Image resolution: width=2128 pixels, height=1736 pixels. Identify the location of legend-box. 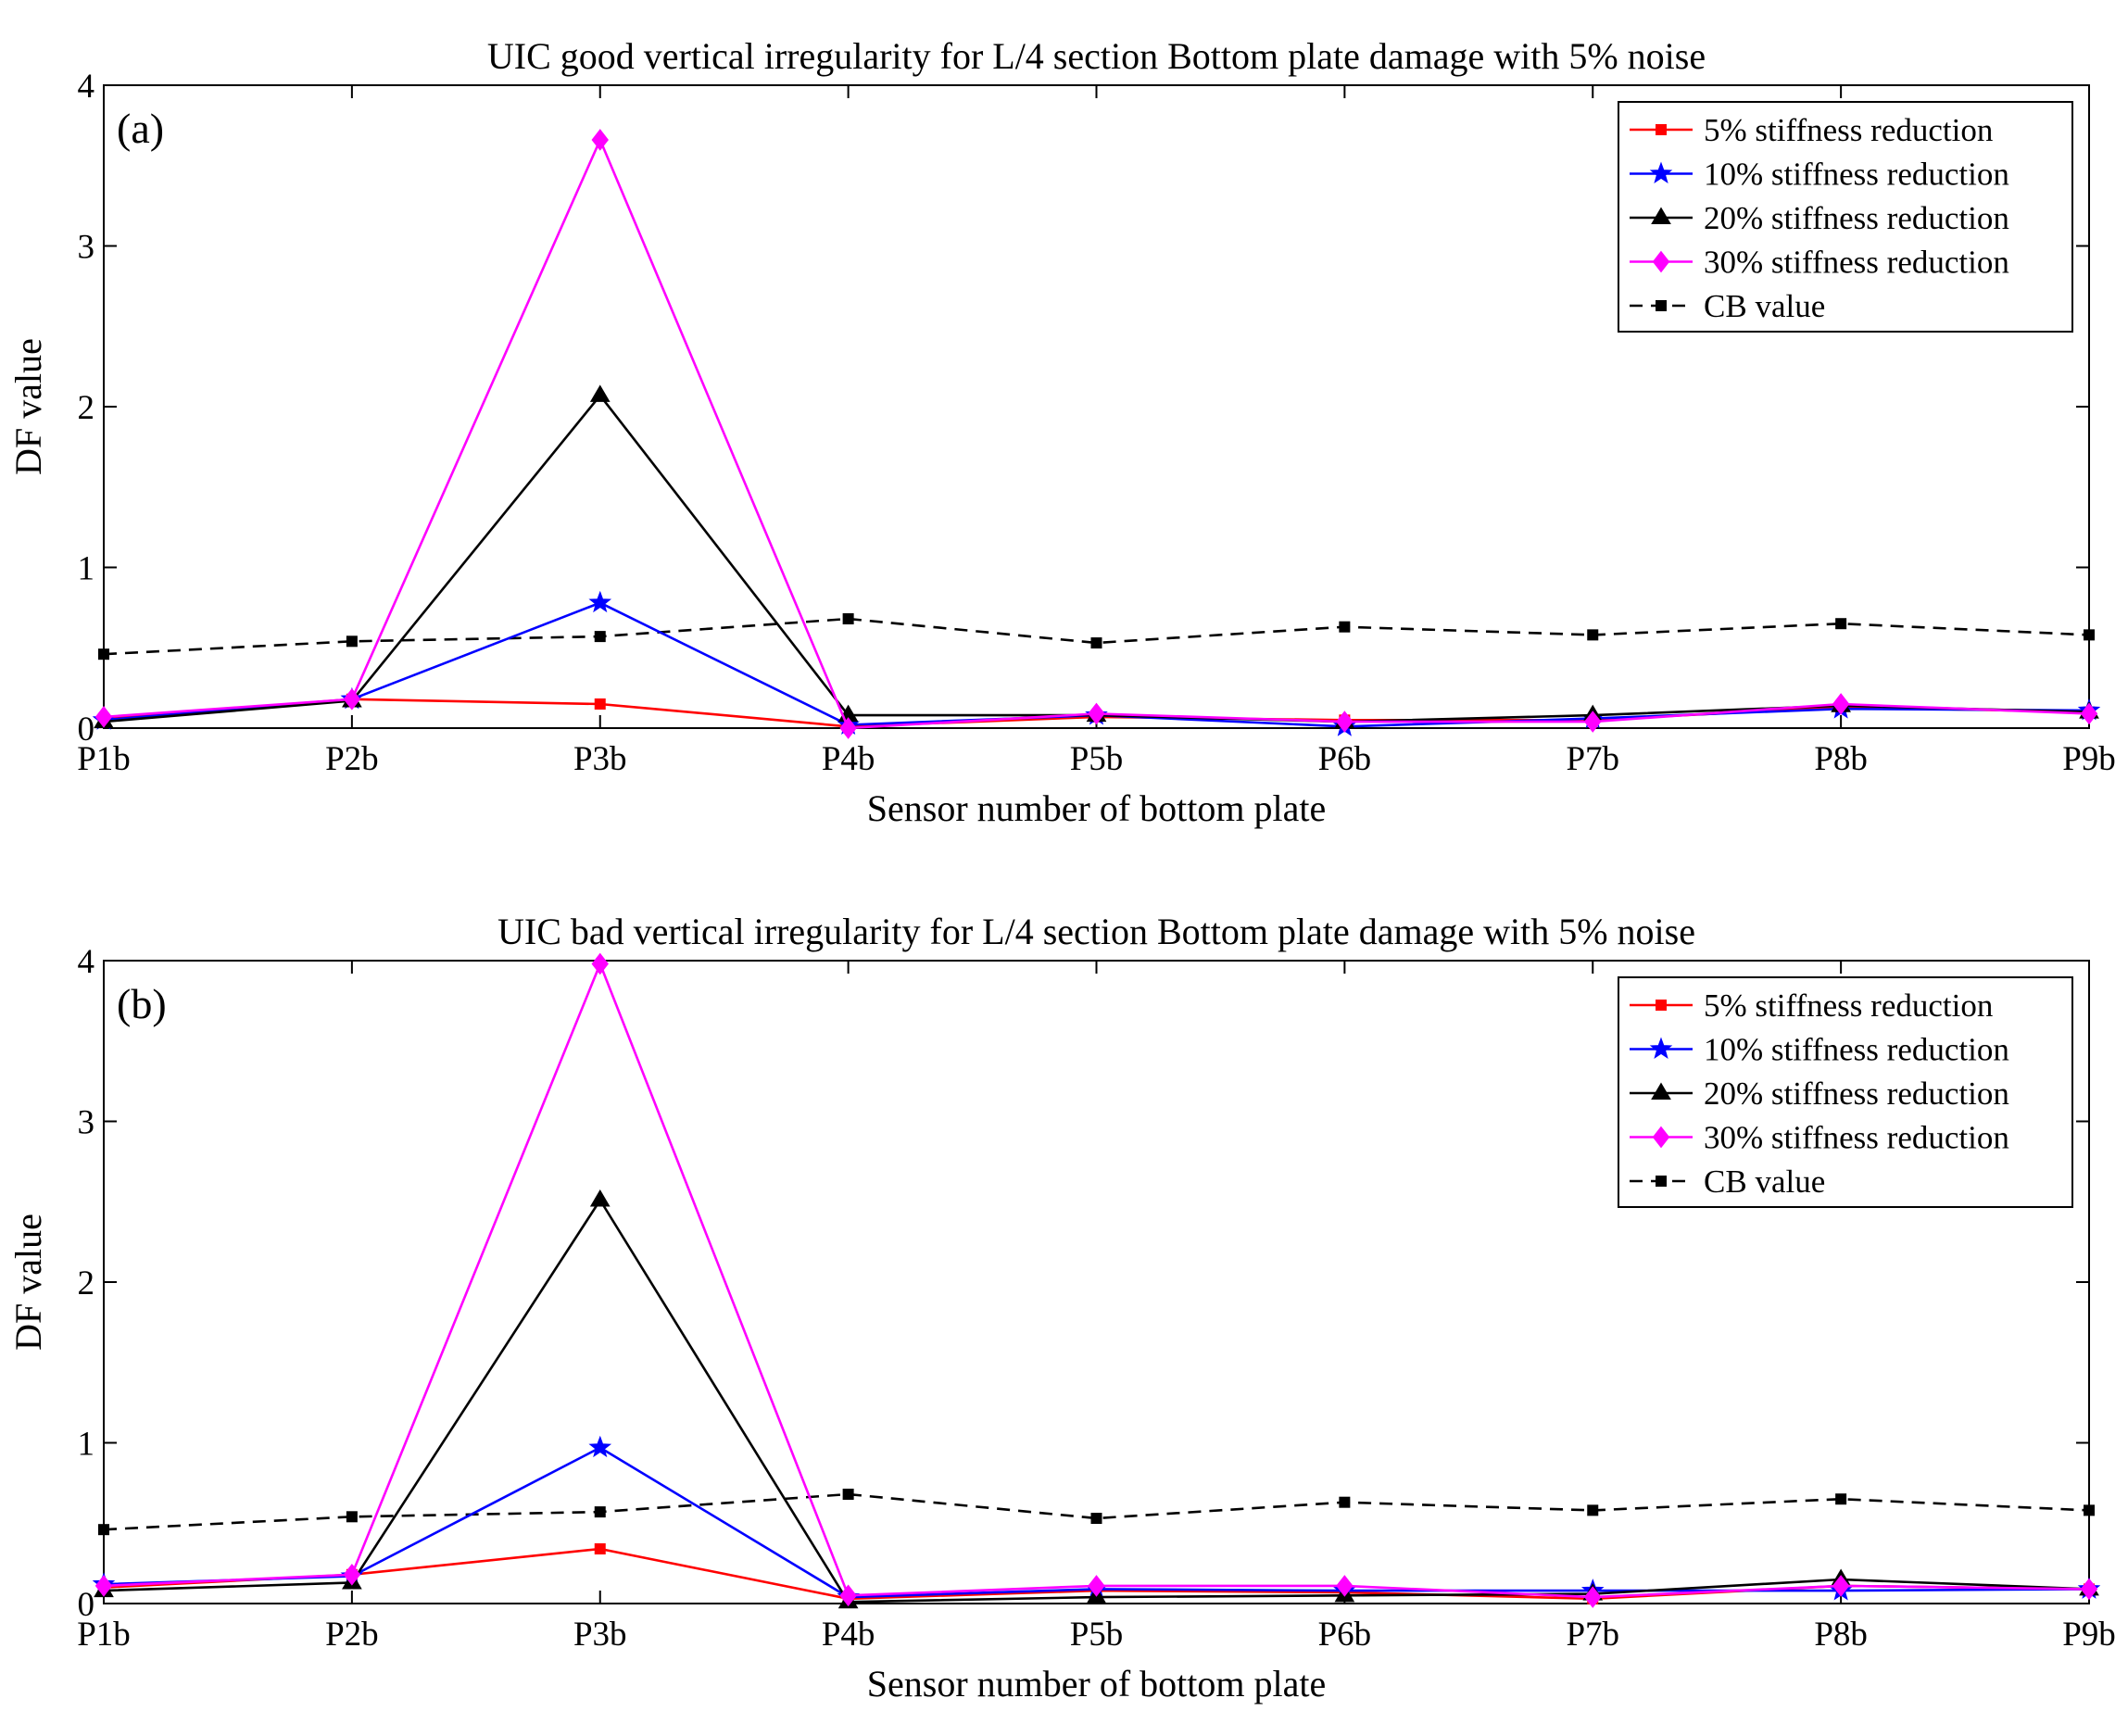
(1846, 217).